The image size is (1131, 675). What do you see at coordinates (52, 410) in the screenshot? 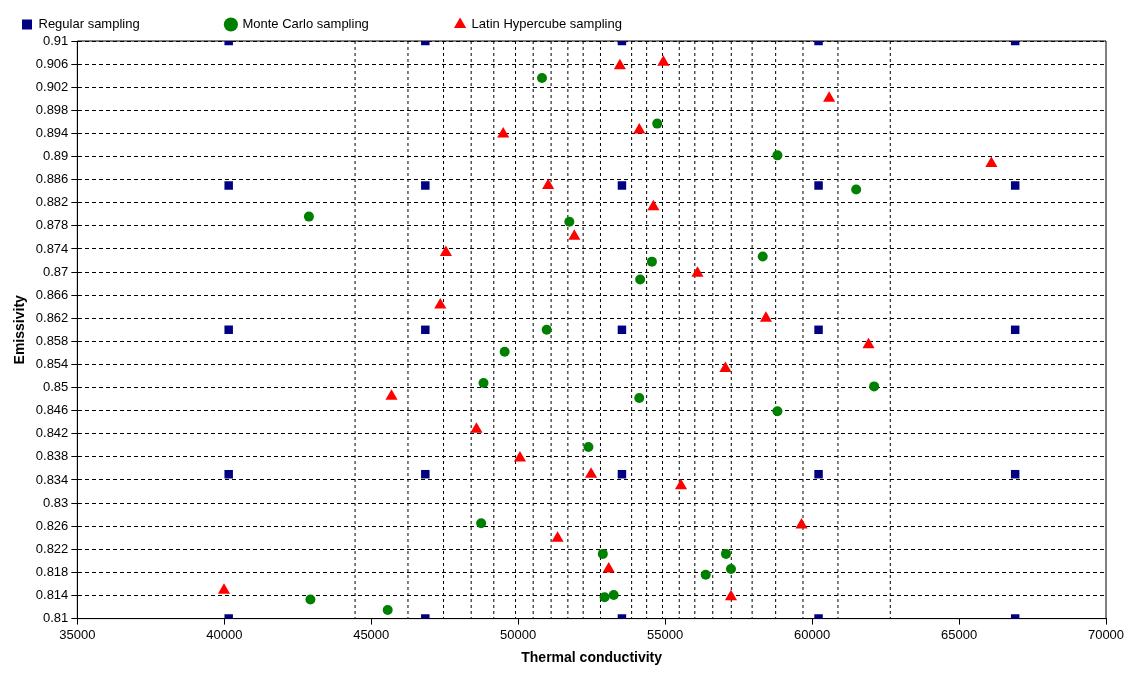
I see `y-tick-label: 0.846` at bounding box center [52, 410].